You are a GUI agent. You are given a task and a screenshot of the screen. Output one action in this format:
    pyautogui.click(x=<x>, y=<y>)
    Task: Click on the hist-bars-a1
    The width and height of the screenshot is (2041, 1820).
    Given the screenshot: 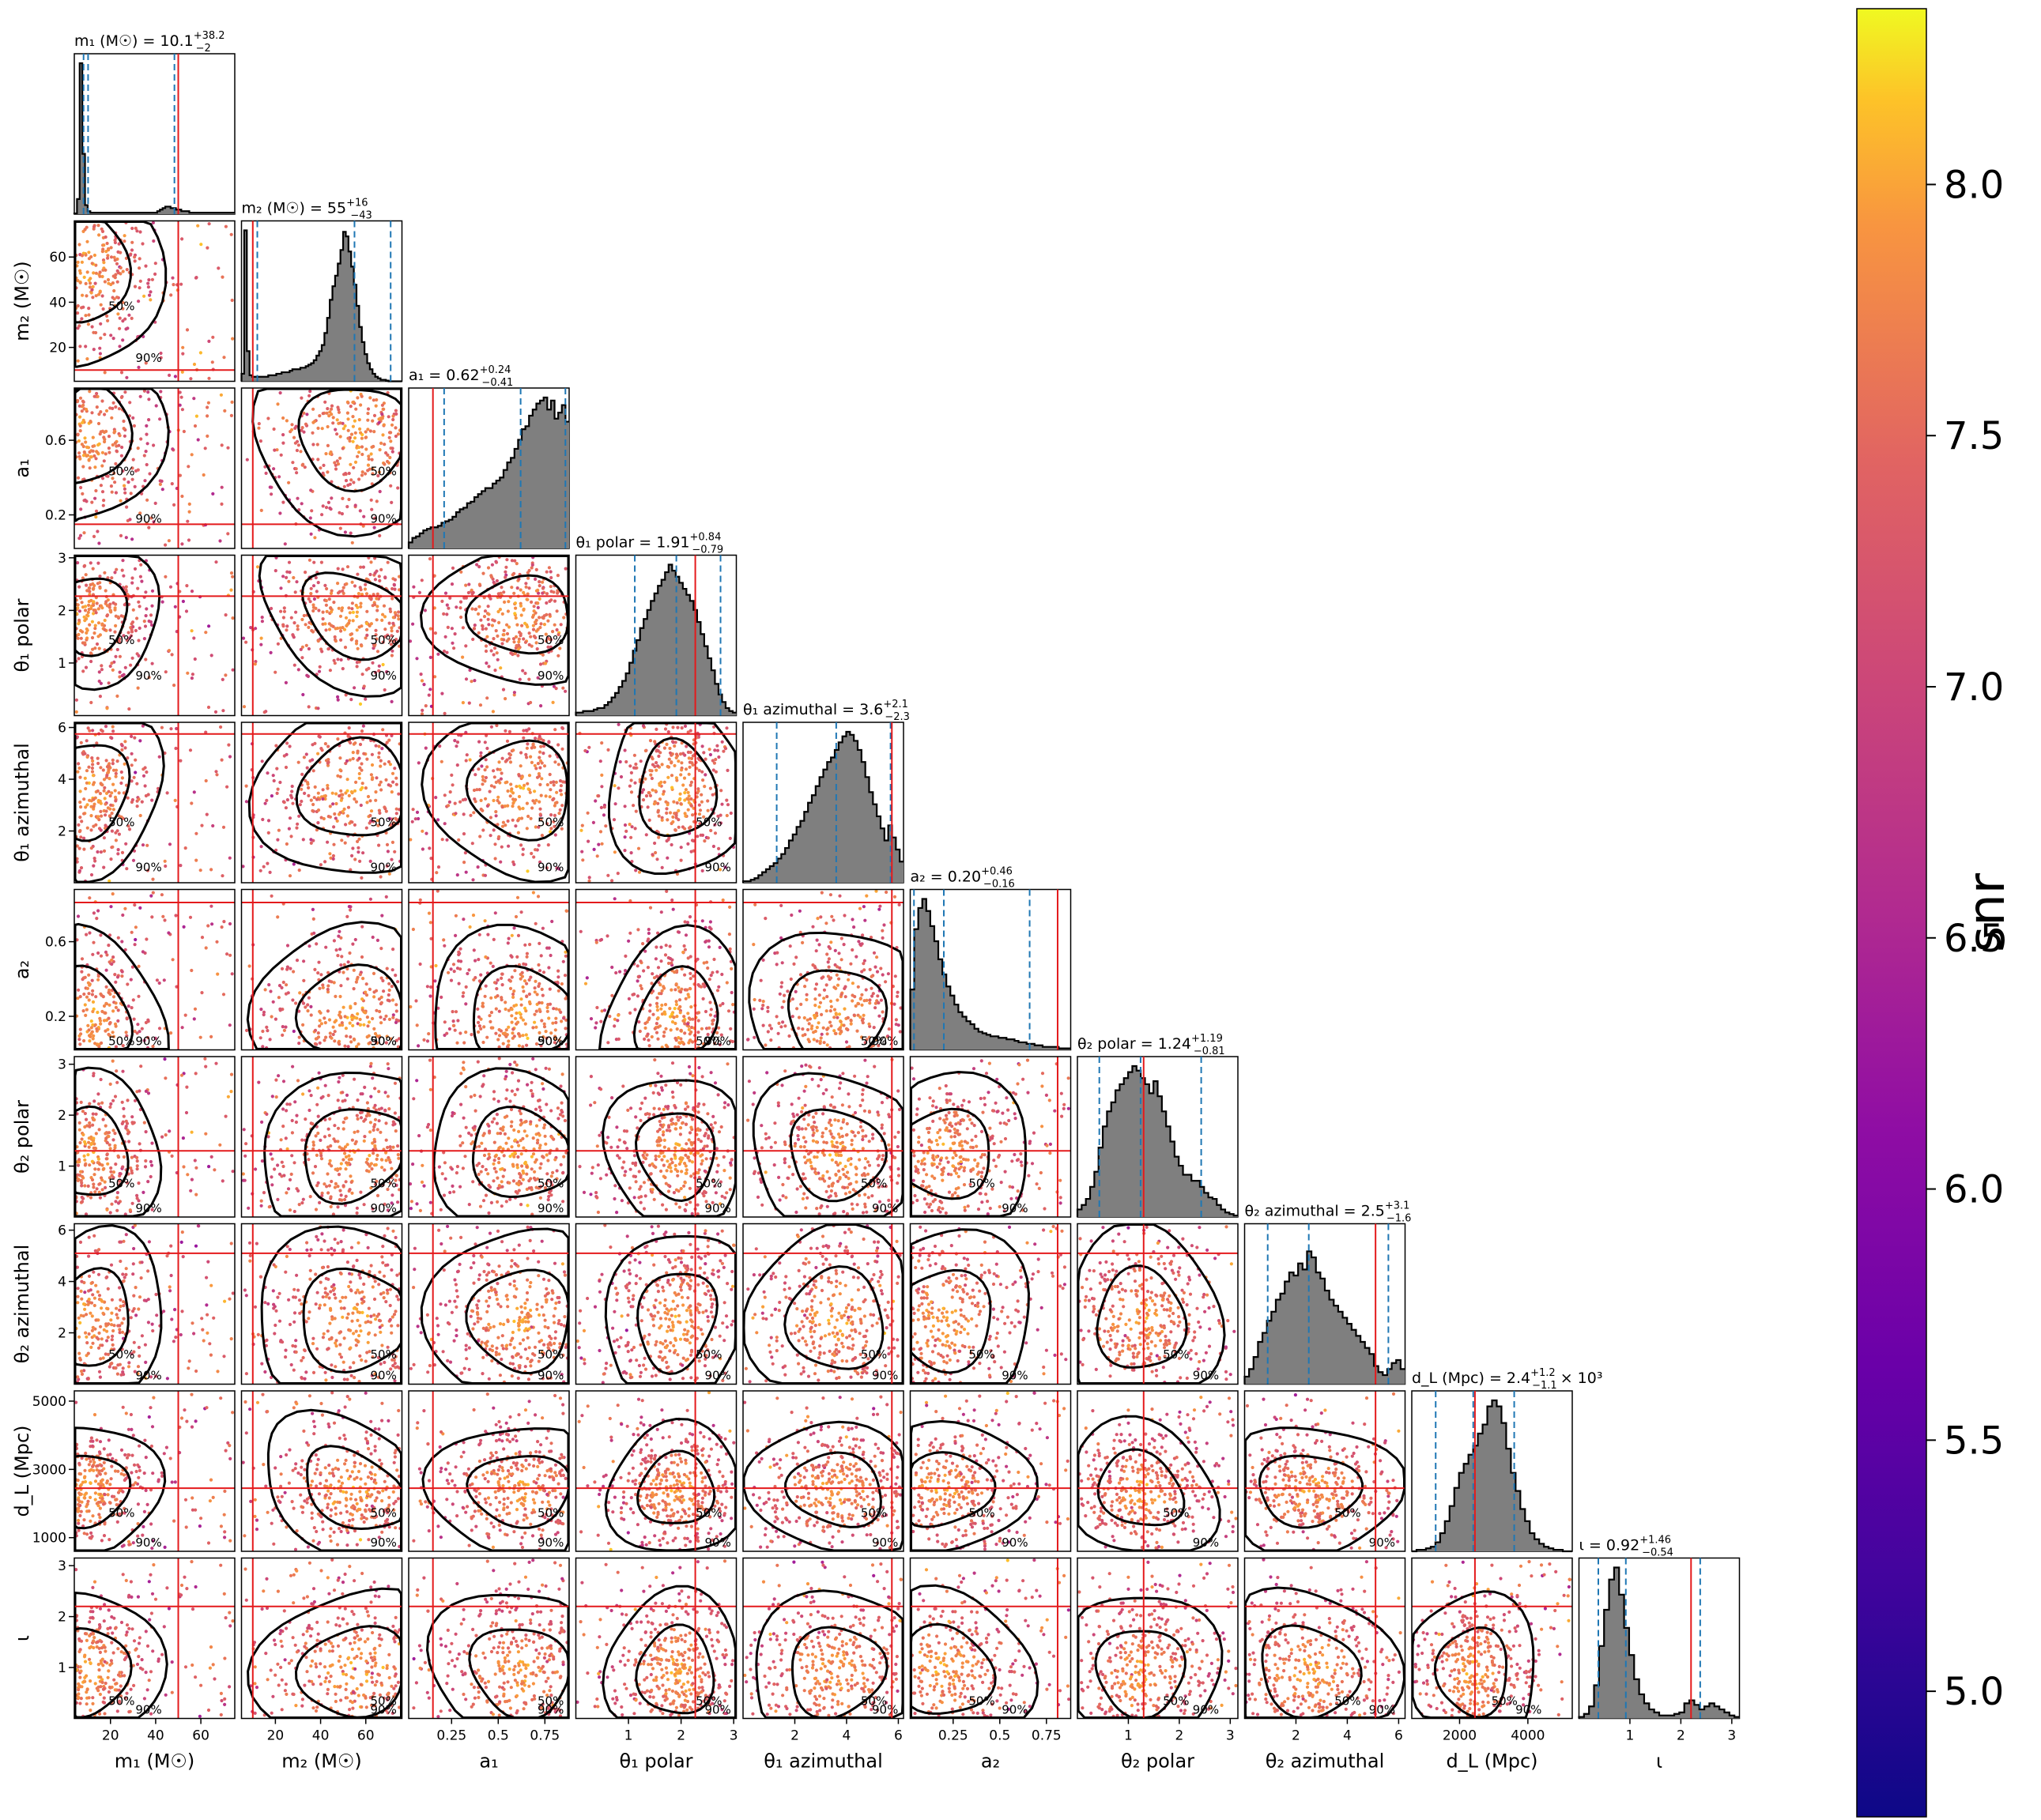 What is the action you would take?
    pyautogui.click(x=489, y=473)
    